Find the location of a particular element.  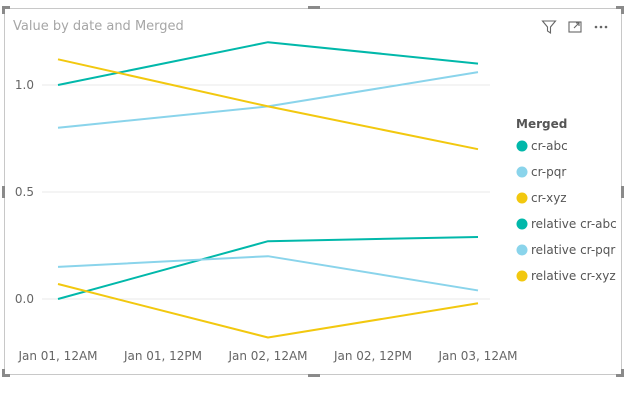

x-axis-tick-label: Jan 01, 12AM is located at coordinates (57, 356).